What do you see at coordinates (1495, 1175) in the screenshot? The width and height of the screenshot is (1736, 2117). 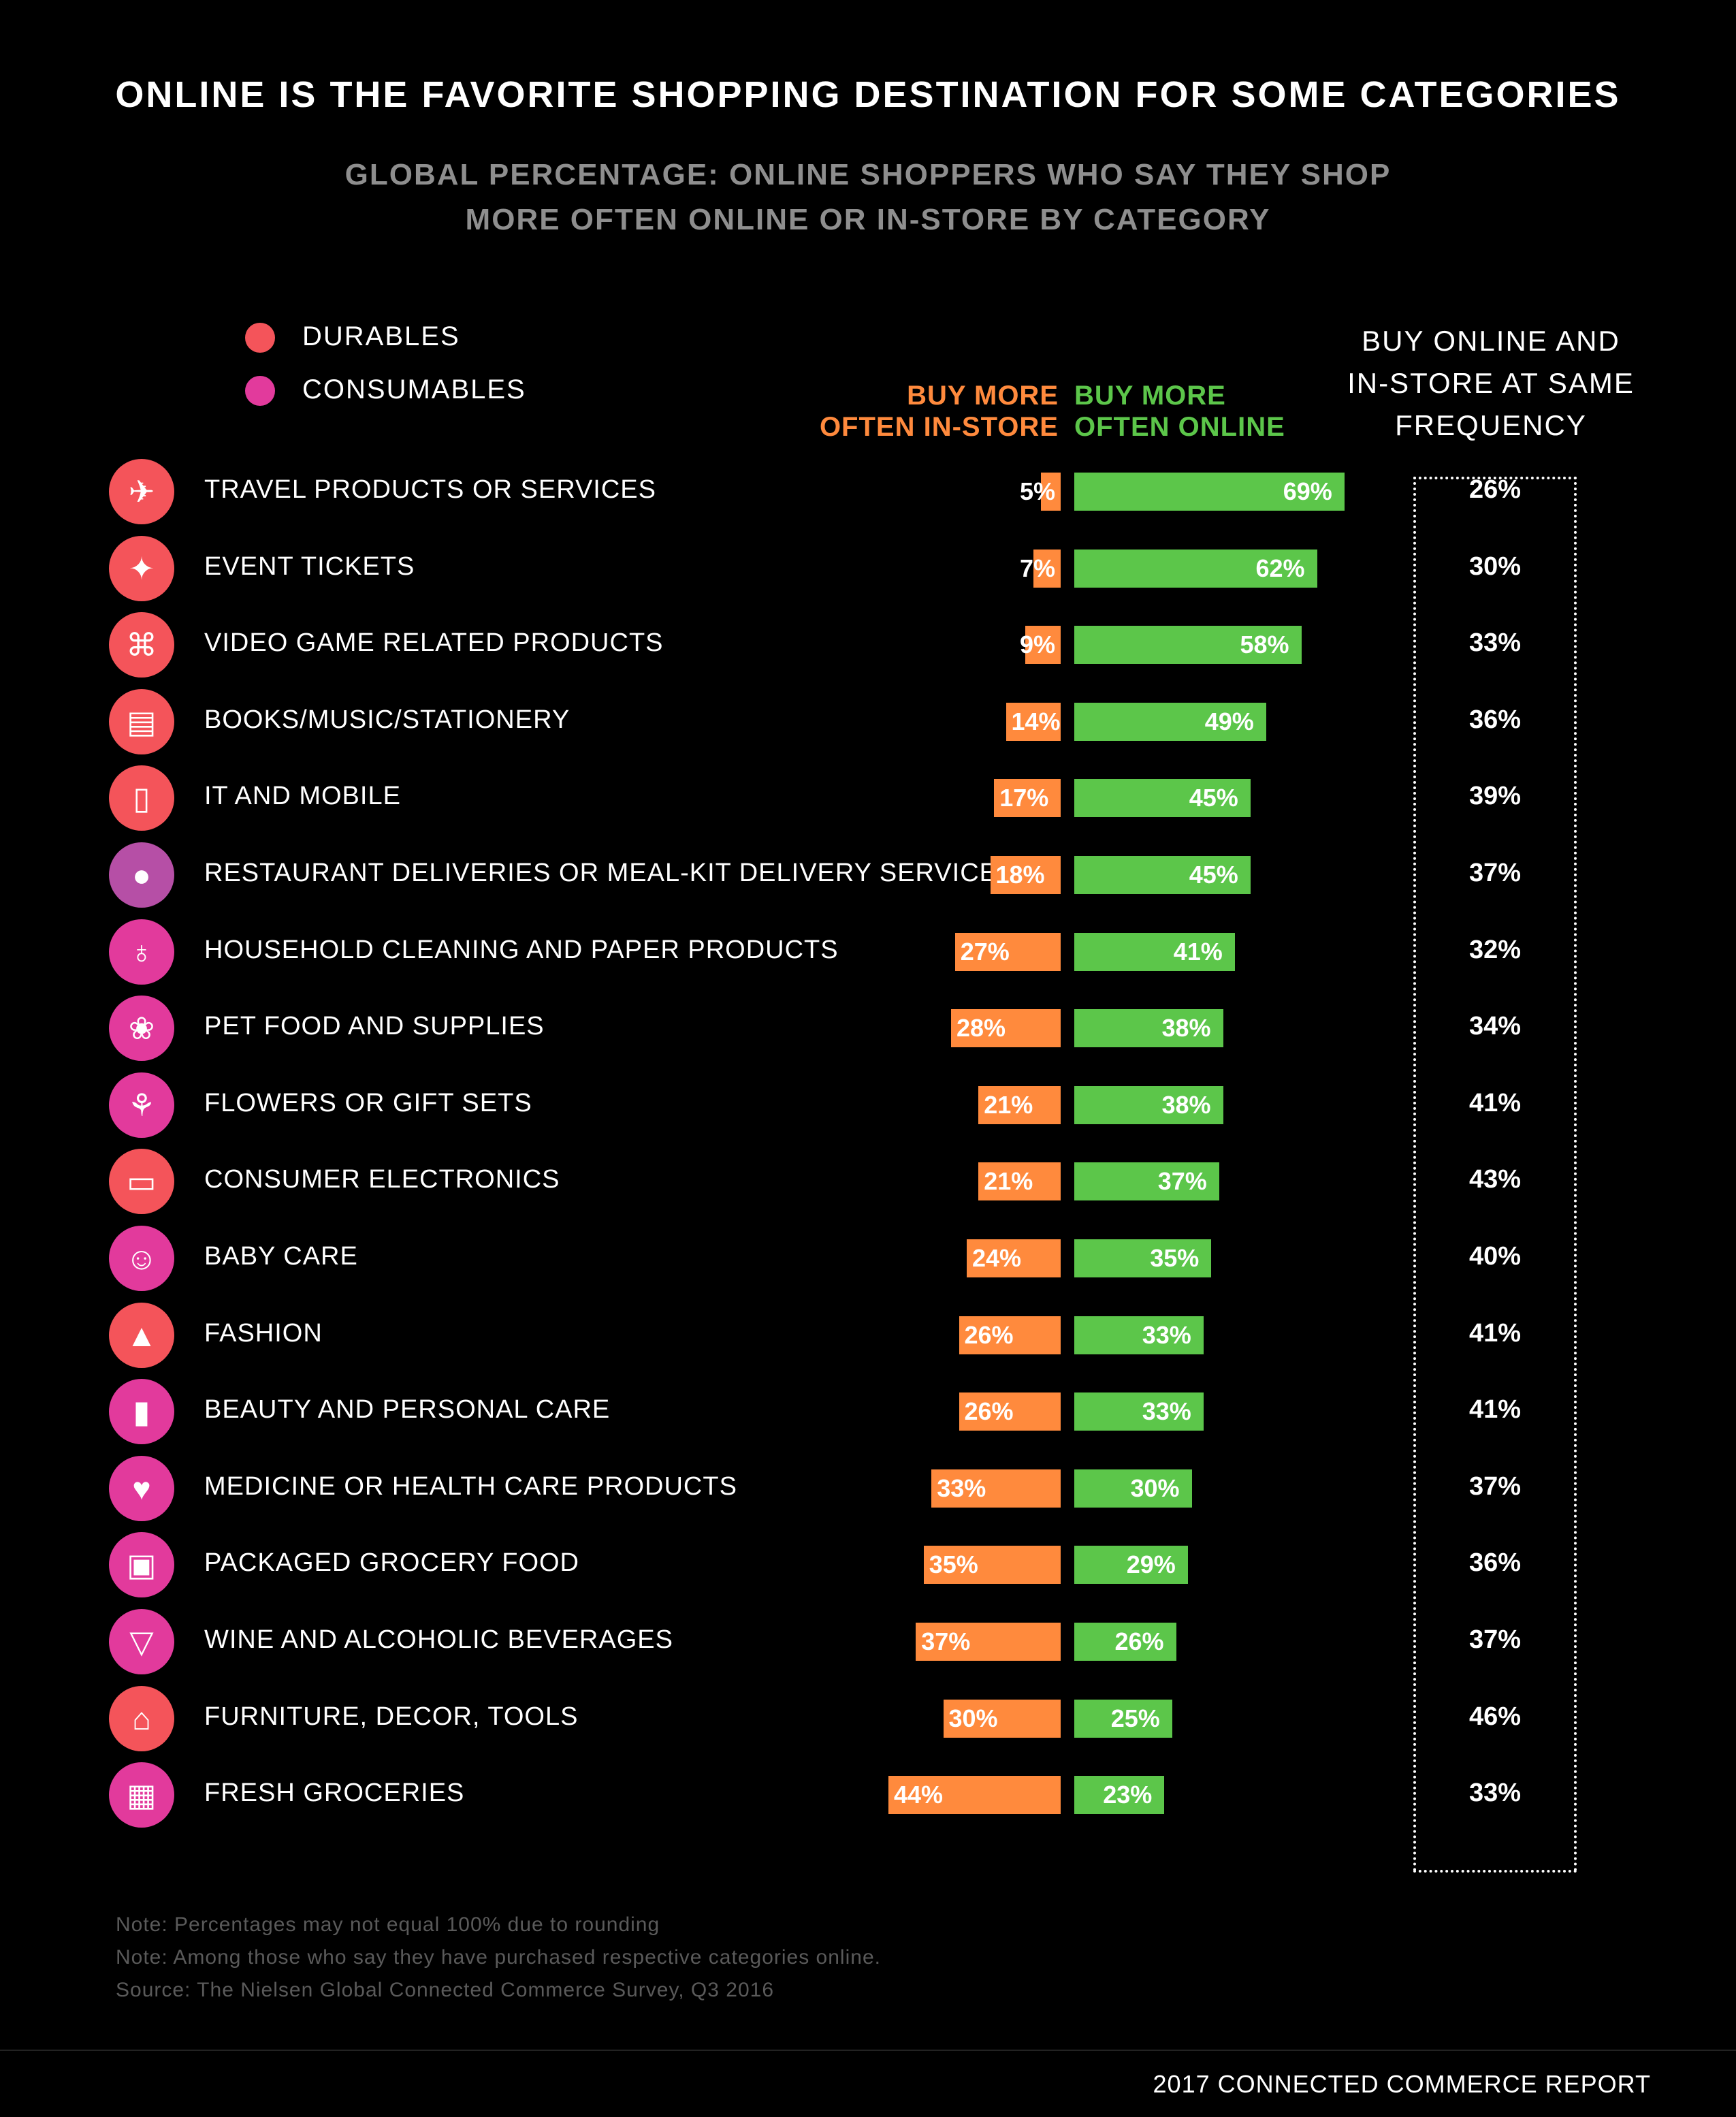 I see `same-frequency-box` at bounding box center [1495, 1175].